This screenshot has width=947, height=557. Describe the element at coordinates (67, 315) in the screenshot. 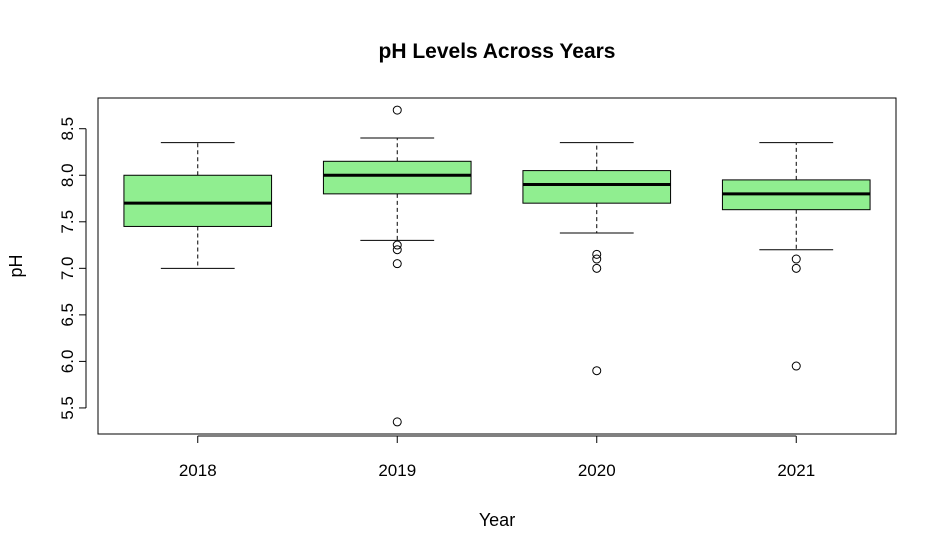

I see `y-tick-label: 6.5` at that location.